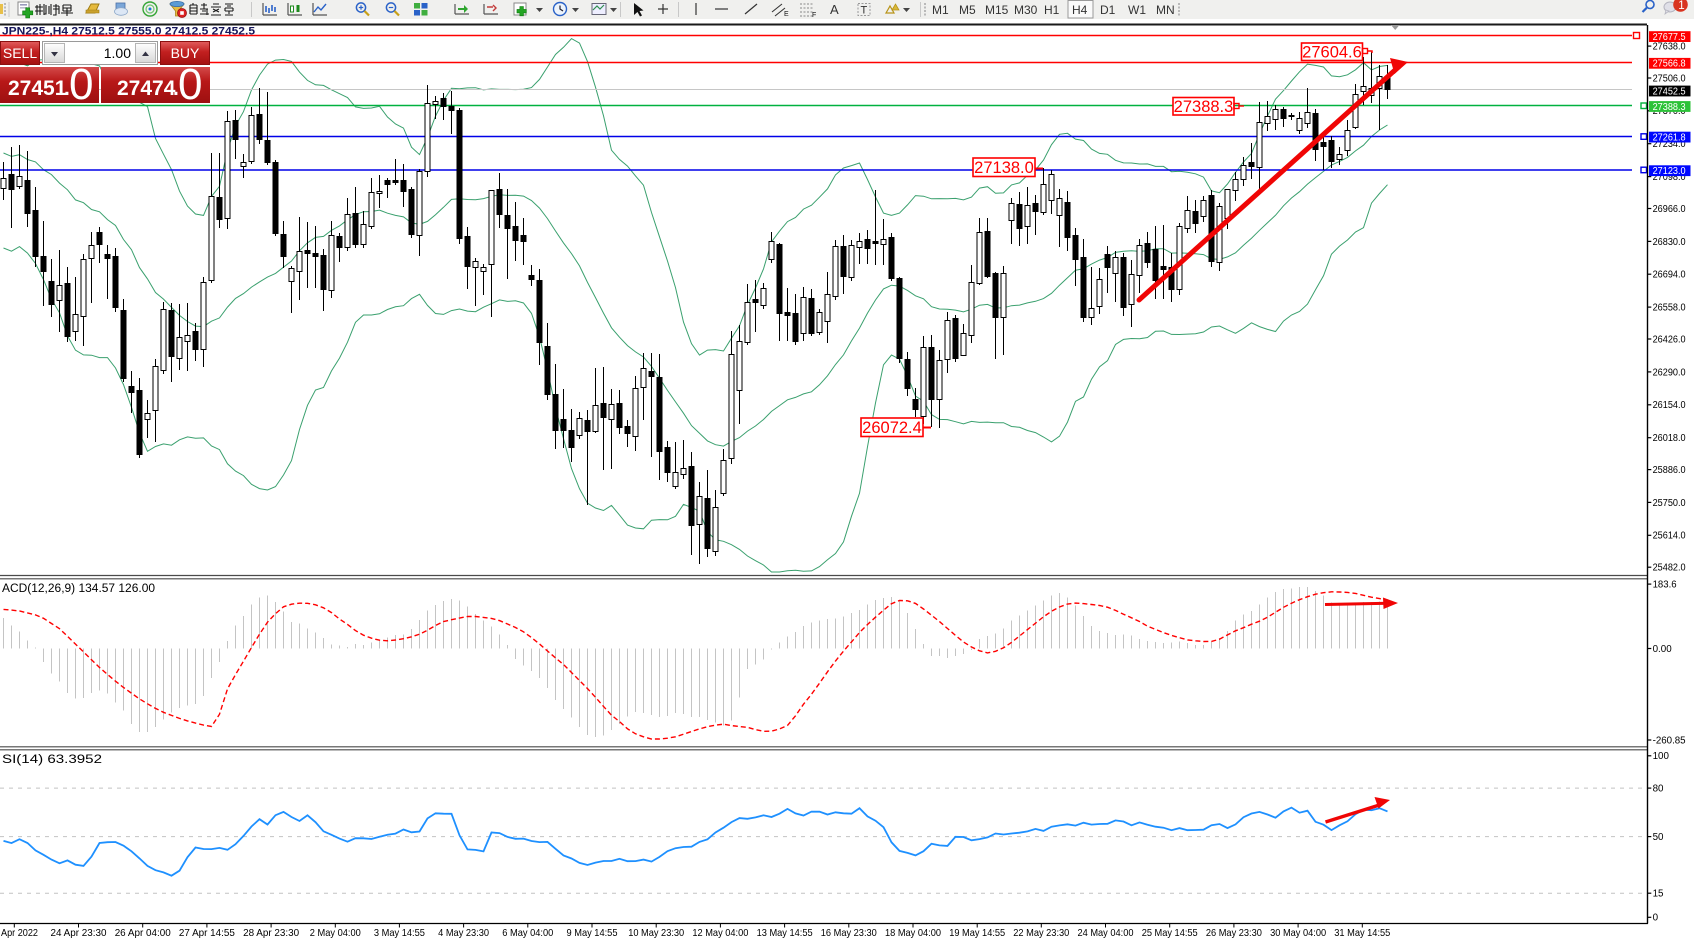 The height and width of the screenshot is (940, 1694). What do you see at coordinates (79, 933) in the screenshot?
I see `svg-text: 24 Apr 23:30` at bounding box center [79, 933].